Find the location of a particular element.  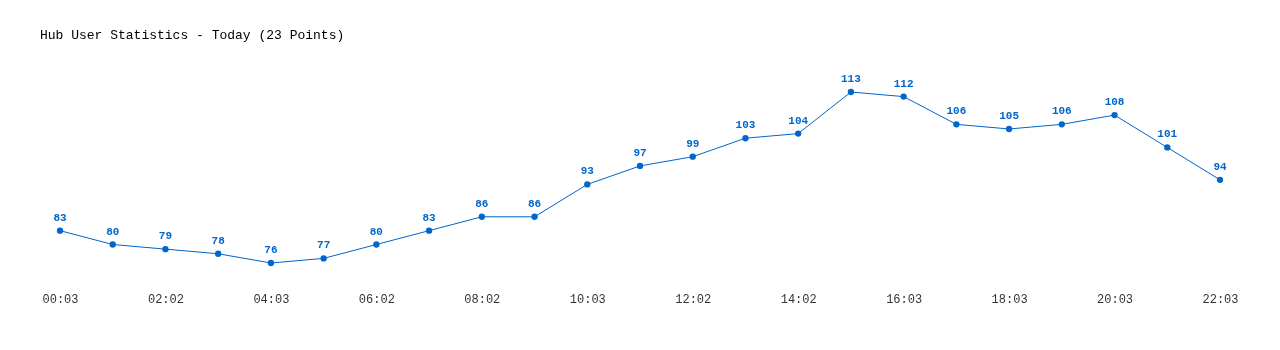

x-tick-label: 22:03 is located at coordinates (1220, 299).